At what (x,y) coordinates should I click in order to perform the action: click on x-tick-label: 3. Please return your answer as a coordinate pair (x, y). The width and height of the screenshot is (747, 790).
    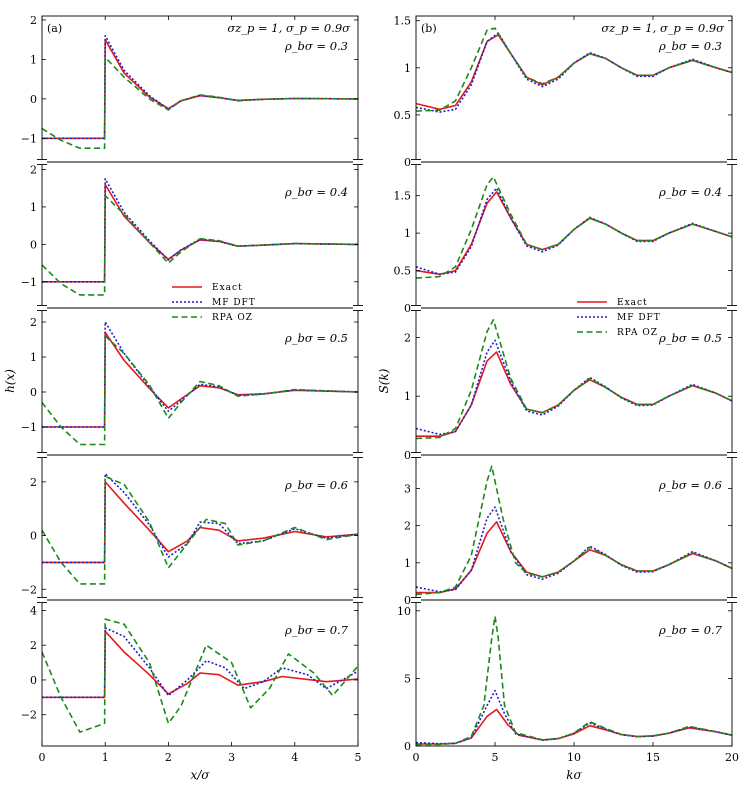
    Looking at the image, I should click on (231, 757).